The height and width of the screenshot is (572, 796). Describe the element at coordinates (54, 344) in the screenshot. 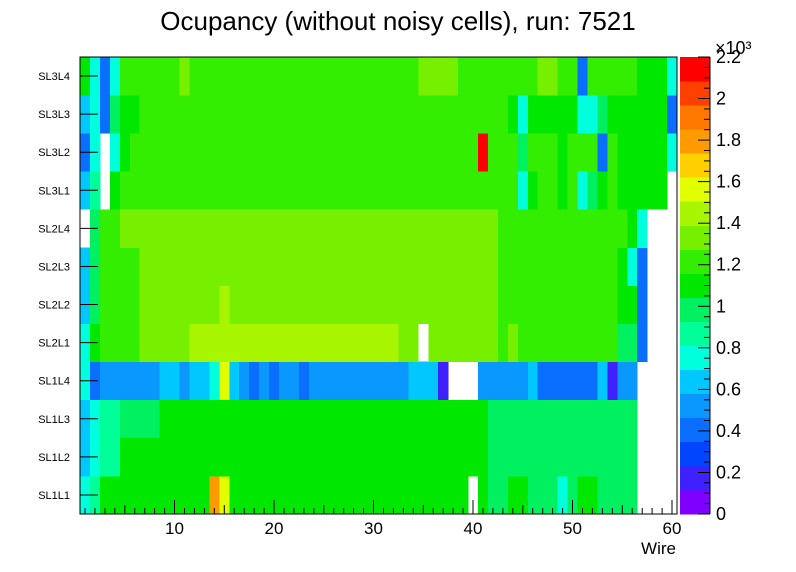

I see `row-label: SL2L1` at that location.